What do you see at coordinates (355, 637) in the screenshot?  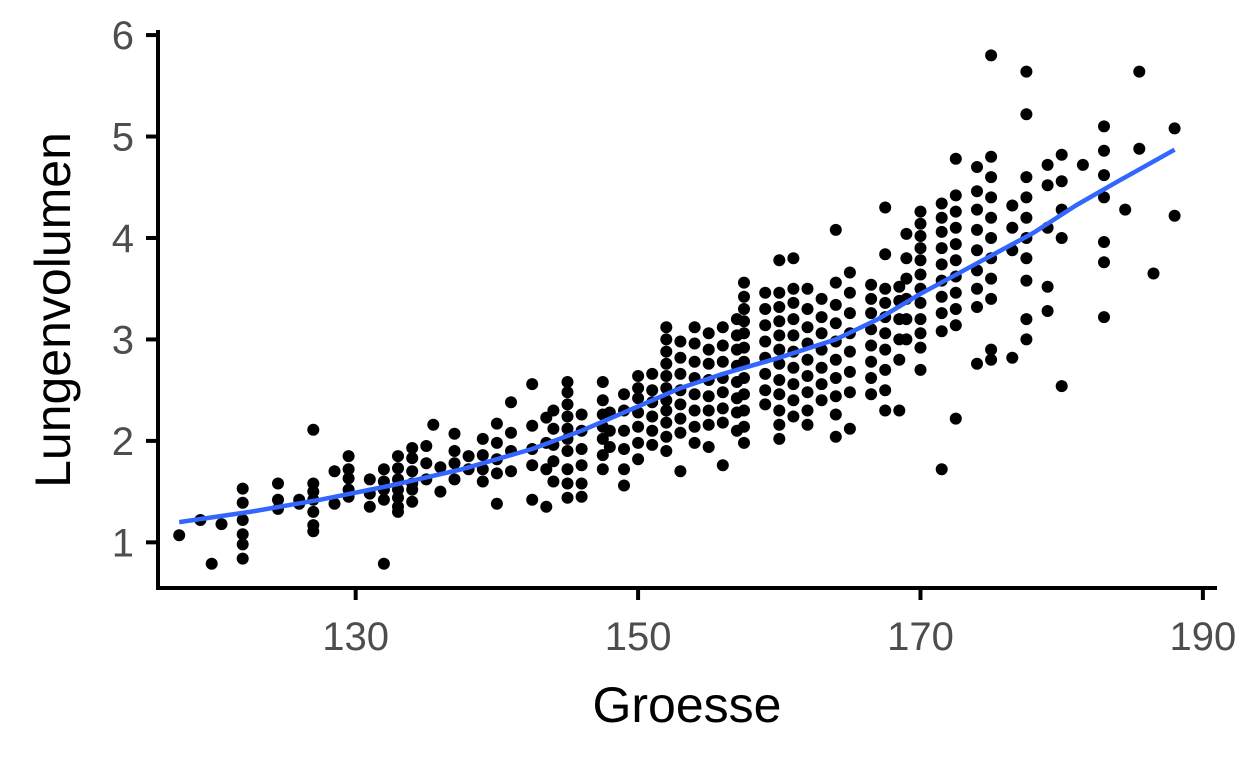 I see `x-tick-label: 130` at bounding box center [355, 637].